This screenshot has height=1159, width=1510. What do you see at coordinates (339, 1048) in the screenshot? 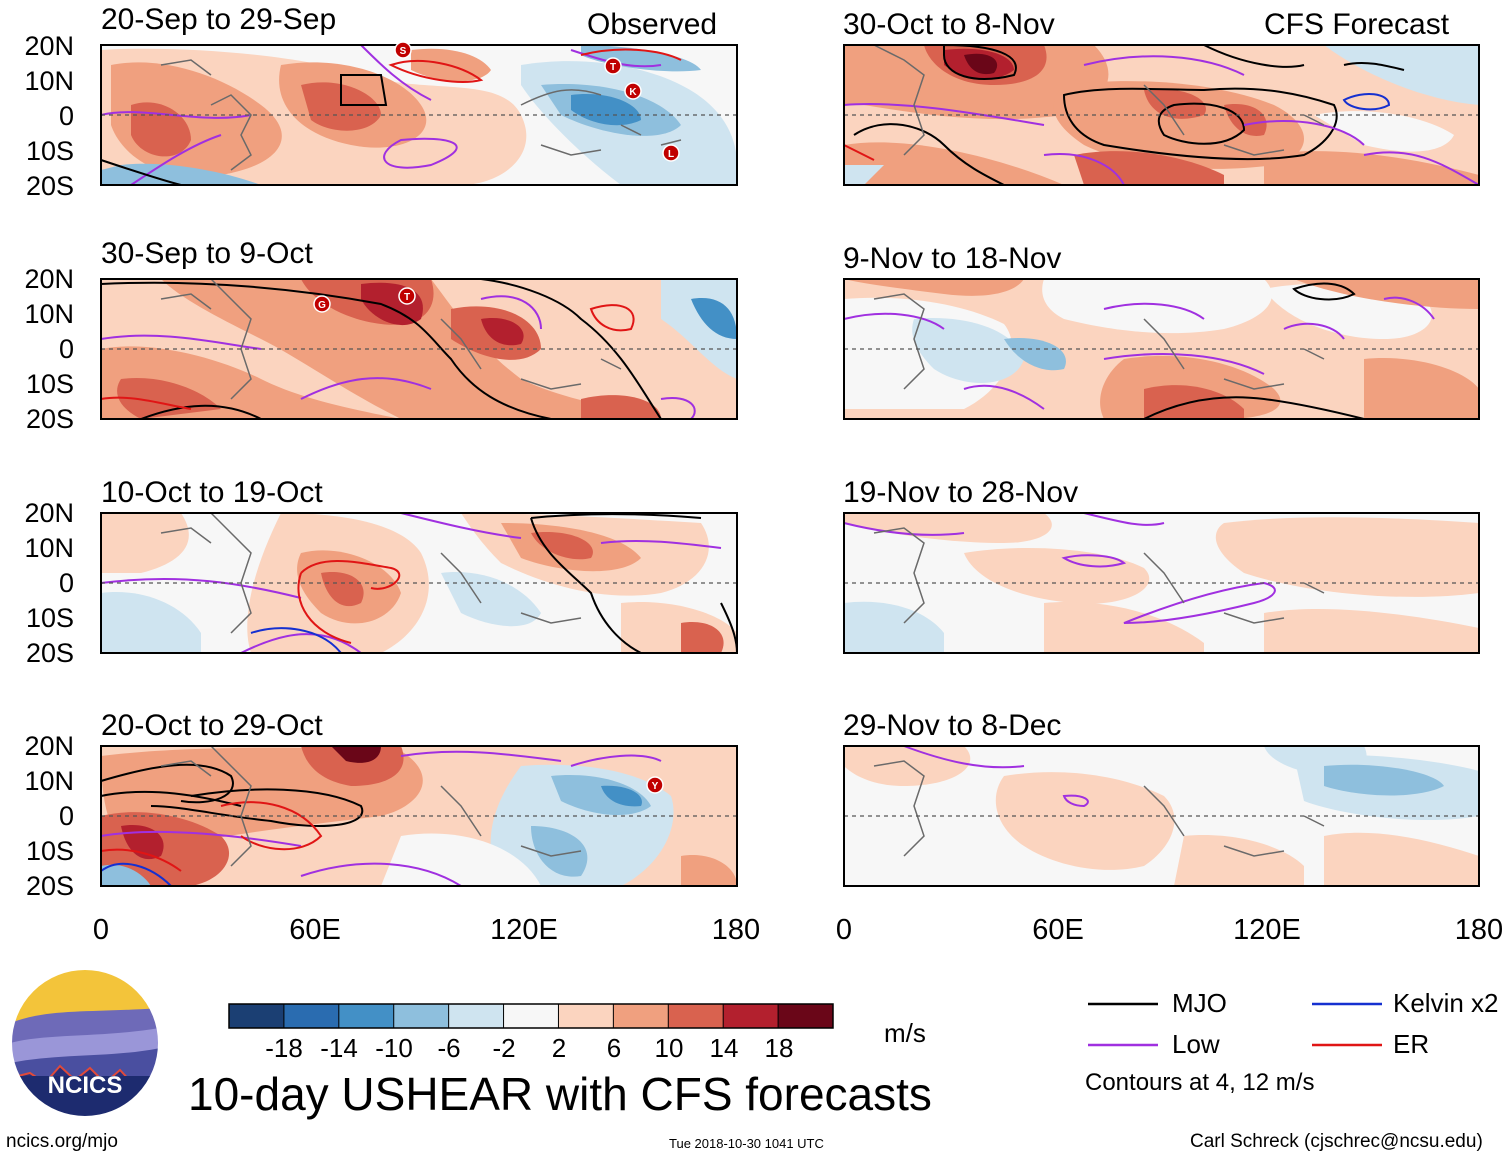
I see `colorbar-tick-label: -14` at bounding box center [339, 1048].